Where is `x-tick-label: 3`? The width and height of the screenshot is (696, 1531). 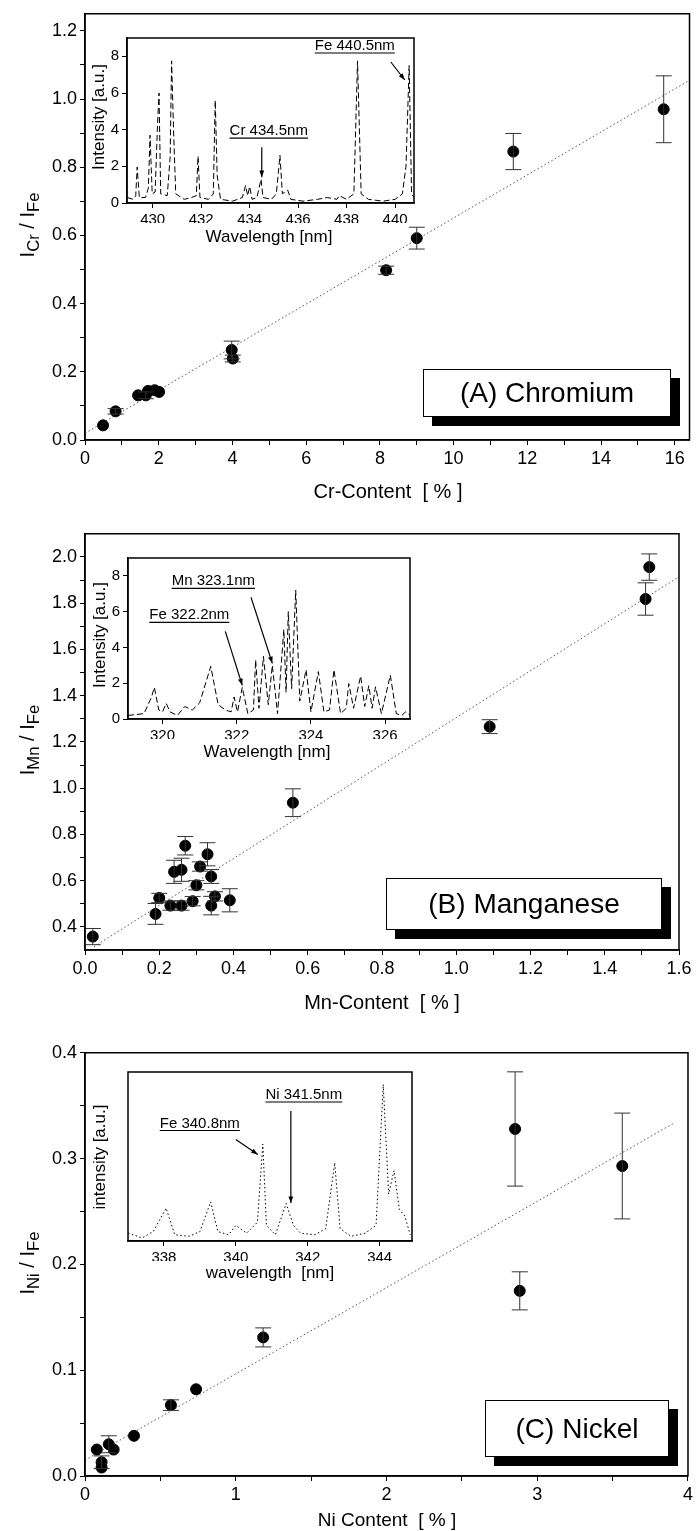
x-tick-label: 3 is located at coordinates (537, 1493).